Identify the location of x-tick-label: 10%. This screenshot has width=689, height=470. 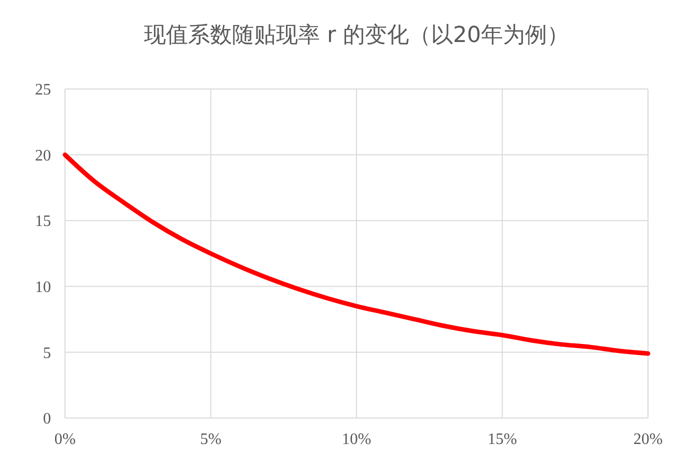
(357, 439).